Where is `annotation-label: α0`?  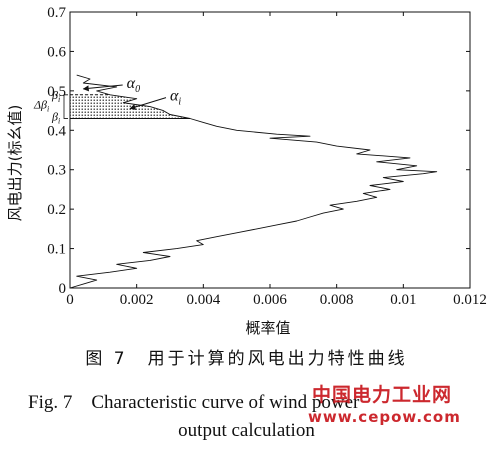
annotation-label: α0 is located at coordinates (133, 85).